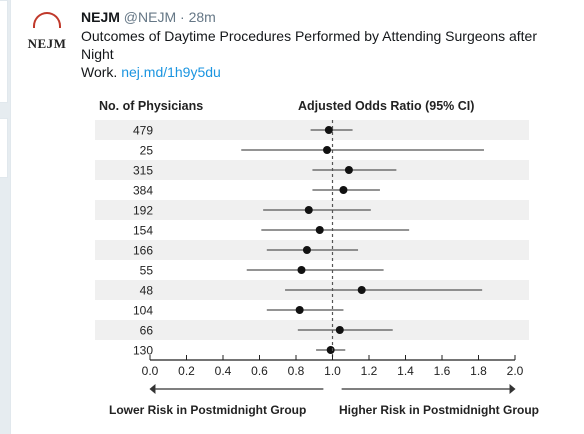 The width and height of the screenshot is (584, 434). I want to click on column-header-physicians: No. of Physicians, so click(151, 106).